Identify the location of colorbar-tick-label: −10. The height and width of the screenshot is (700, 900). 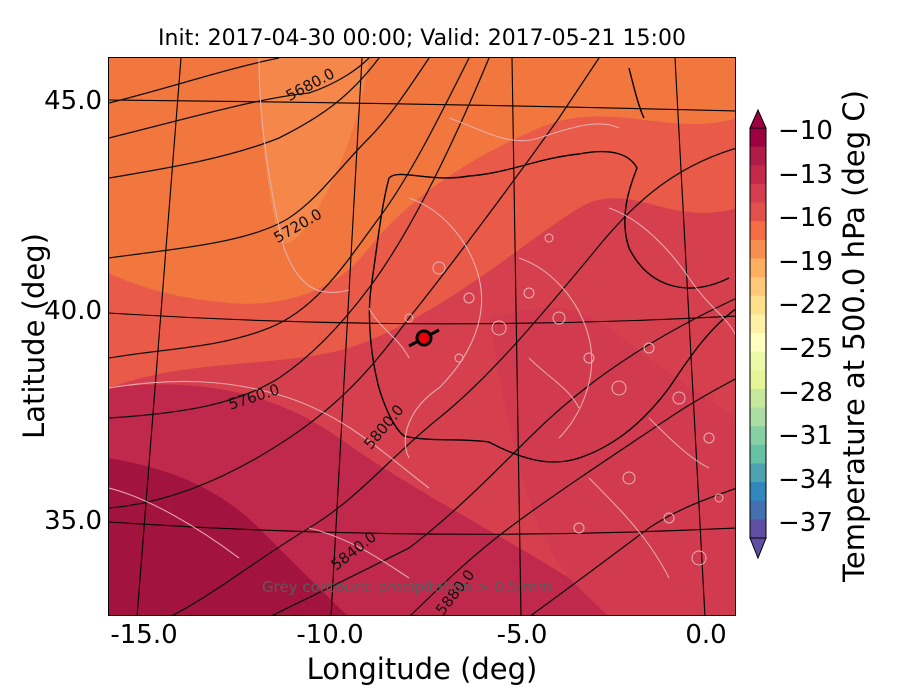
(805, 131).